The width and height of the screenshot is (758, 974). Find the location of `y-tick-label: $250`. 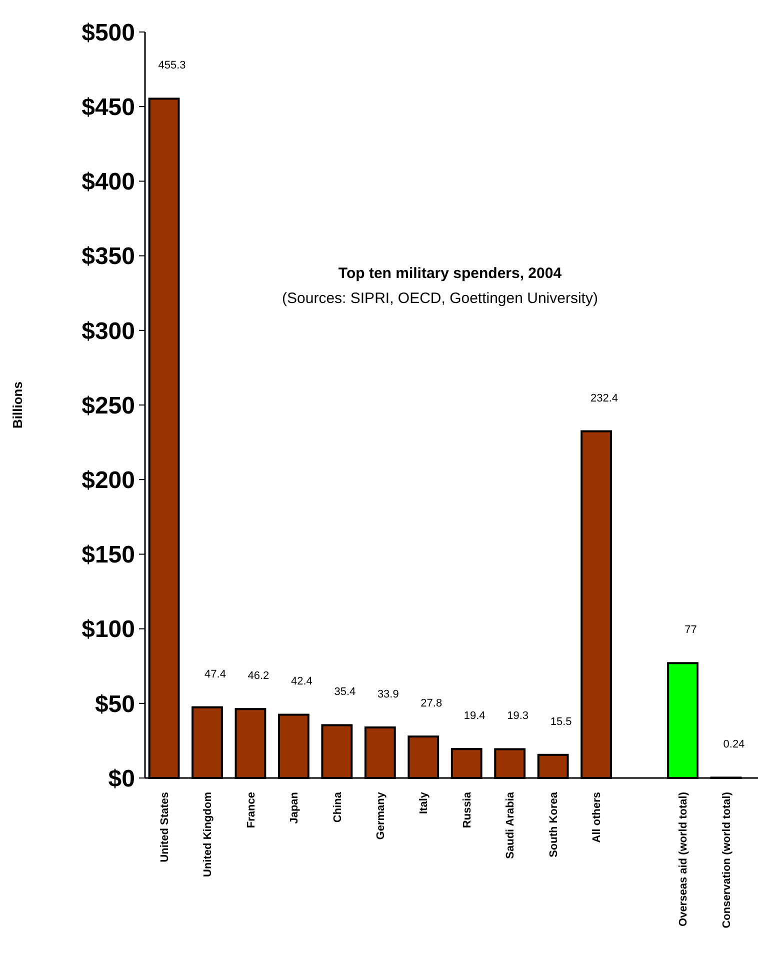

y-tick-label: $250 is located at coordinates (108, 406).